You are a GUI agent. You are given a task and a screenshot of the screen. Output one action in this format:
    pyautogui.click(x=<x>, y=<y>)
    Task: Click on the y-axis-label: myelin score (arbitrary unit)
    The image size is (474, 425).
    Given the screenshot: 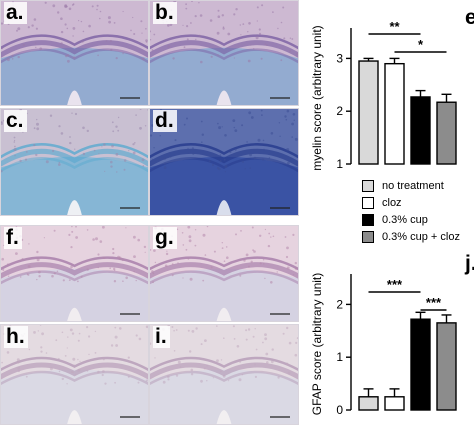 What is the action you would take?
    pyautogui.click(x=317, y=97)
    